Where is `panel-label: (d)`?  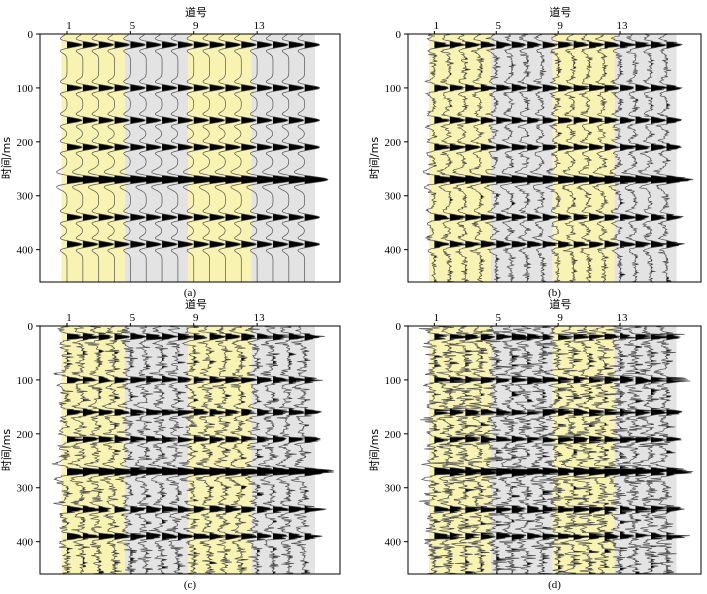 panel-label: (d) is located at coordinates (554, 585).